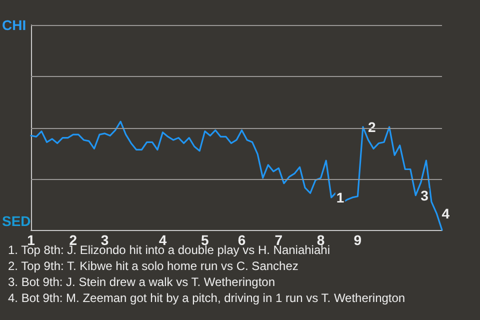 The width and height of the screenshot is (480, 320). Describe the element at coordinates (358, 240) in the screenshot. I see `x-tick-label: 9` at that location.